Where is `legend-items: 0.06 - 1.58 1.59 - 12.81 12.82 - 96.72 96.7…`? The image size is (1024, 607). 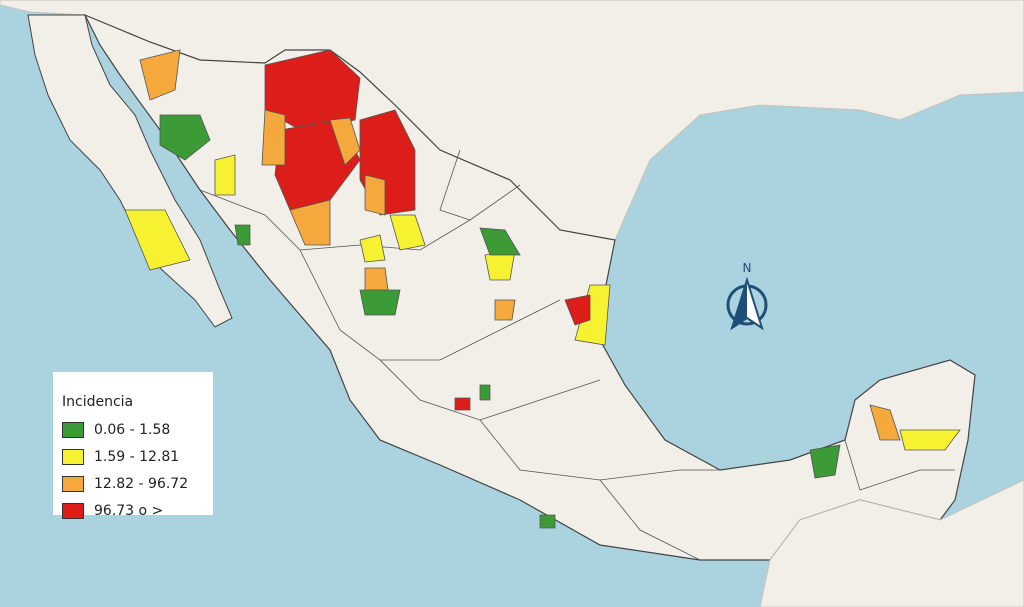 legend-items: 0.06 - 1.58 1.59 - 12.81 12.82 - 96.72 96.7… is located at coordinates (137, 470).